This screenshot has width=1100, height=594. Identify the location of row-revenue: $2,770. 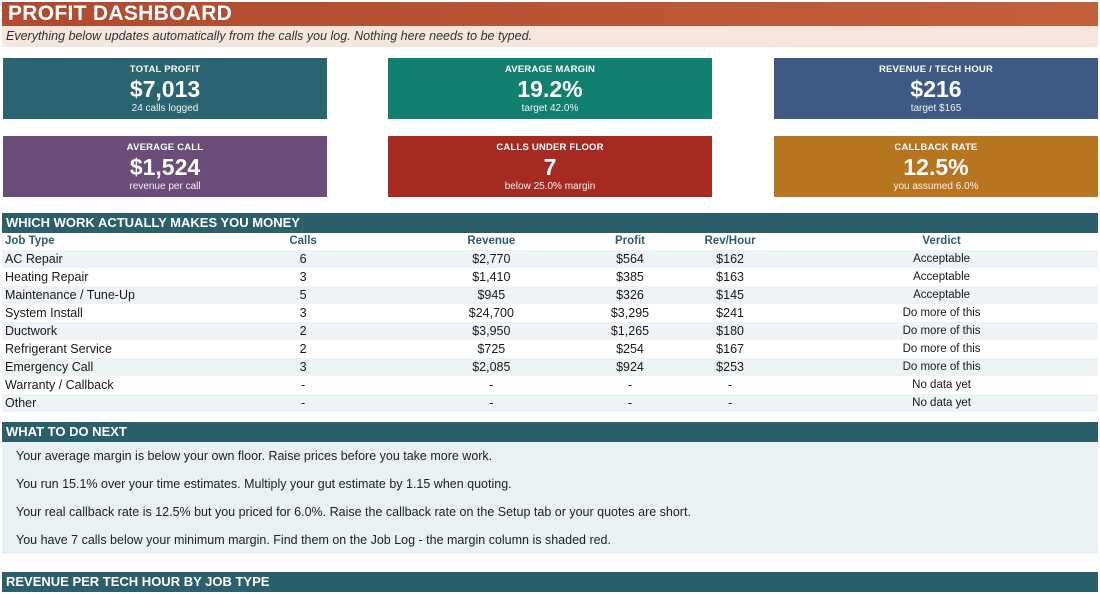
(491, 259).